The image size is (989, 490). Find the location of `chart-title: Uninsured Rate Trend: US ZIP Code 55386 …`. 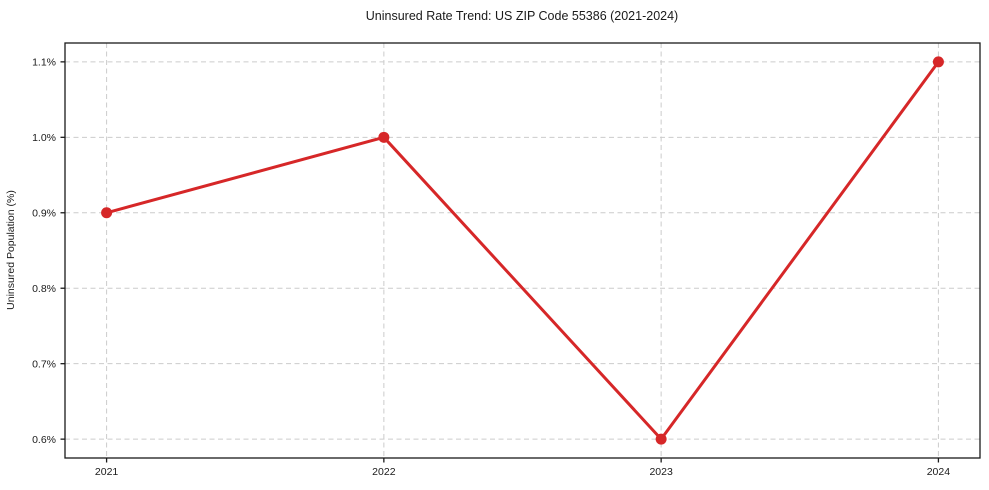

chart-title: Uninsured Rate Trend: US ZIP Code 55386 … is located at coordinates (522, 16).